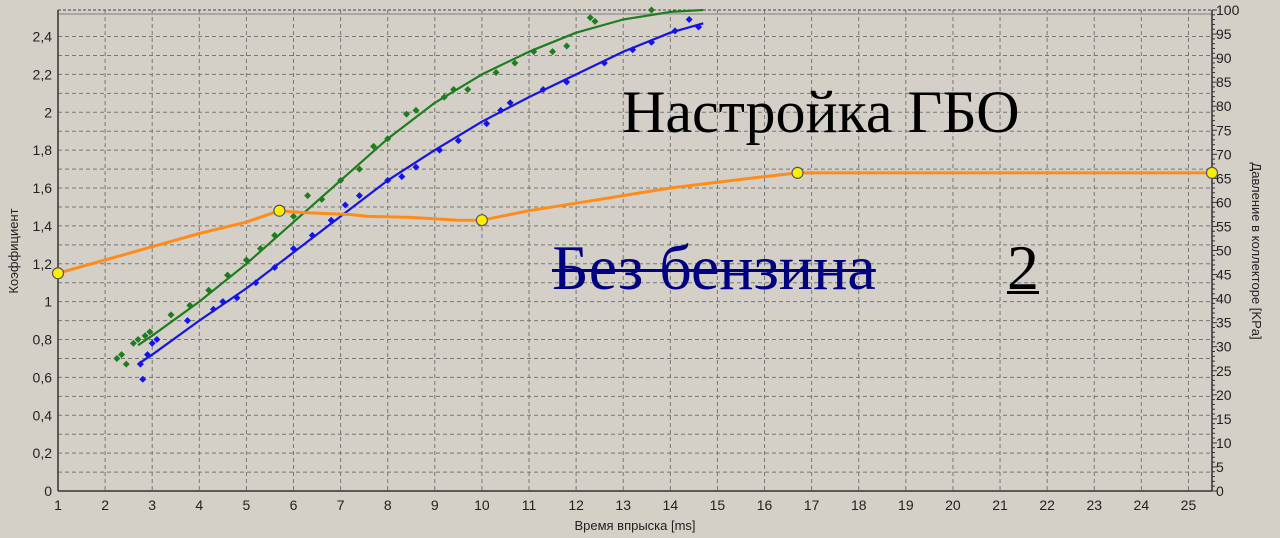 The height and width of the screenshot is (538, 1280). Describe the element at coordinates (1224, 443) in the screenshot. I see `y2-tick-label: 10` at that location.